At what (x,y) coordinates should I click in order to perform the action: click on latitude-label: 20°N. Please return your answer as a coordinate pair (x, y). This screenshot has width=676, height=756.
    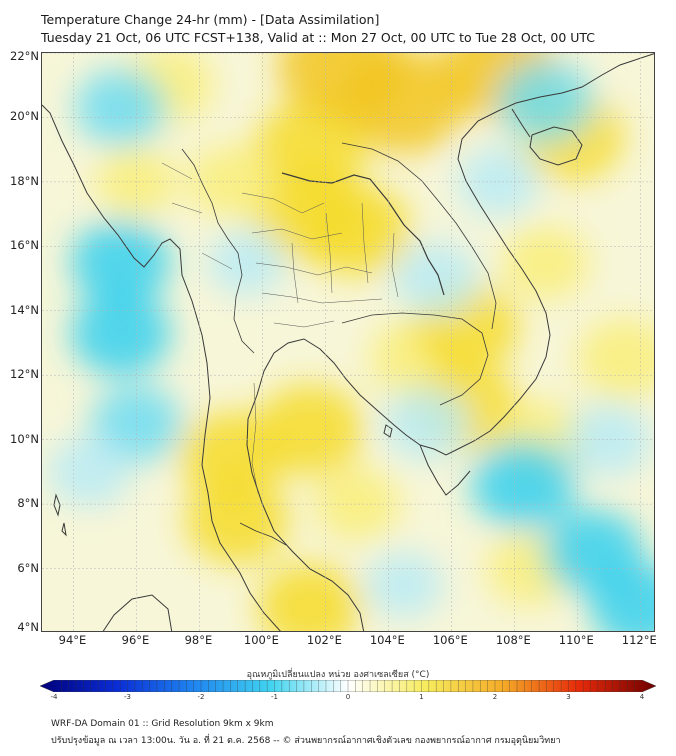
    Looking at the image, I should click on (24, 116).